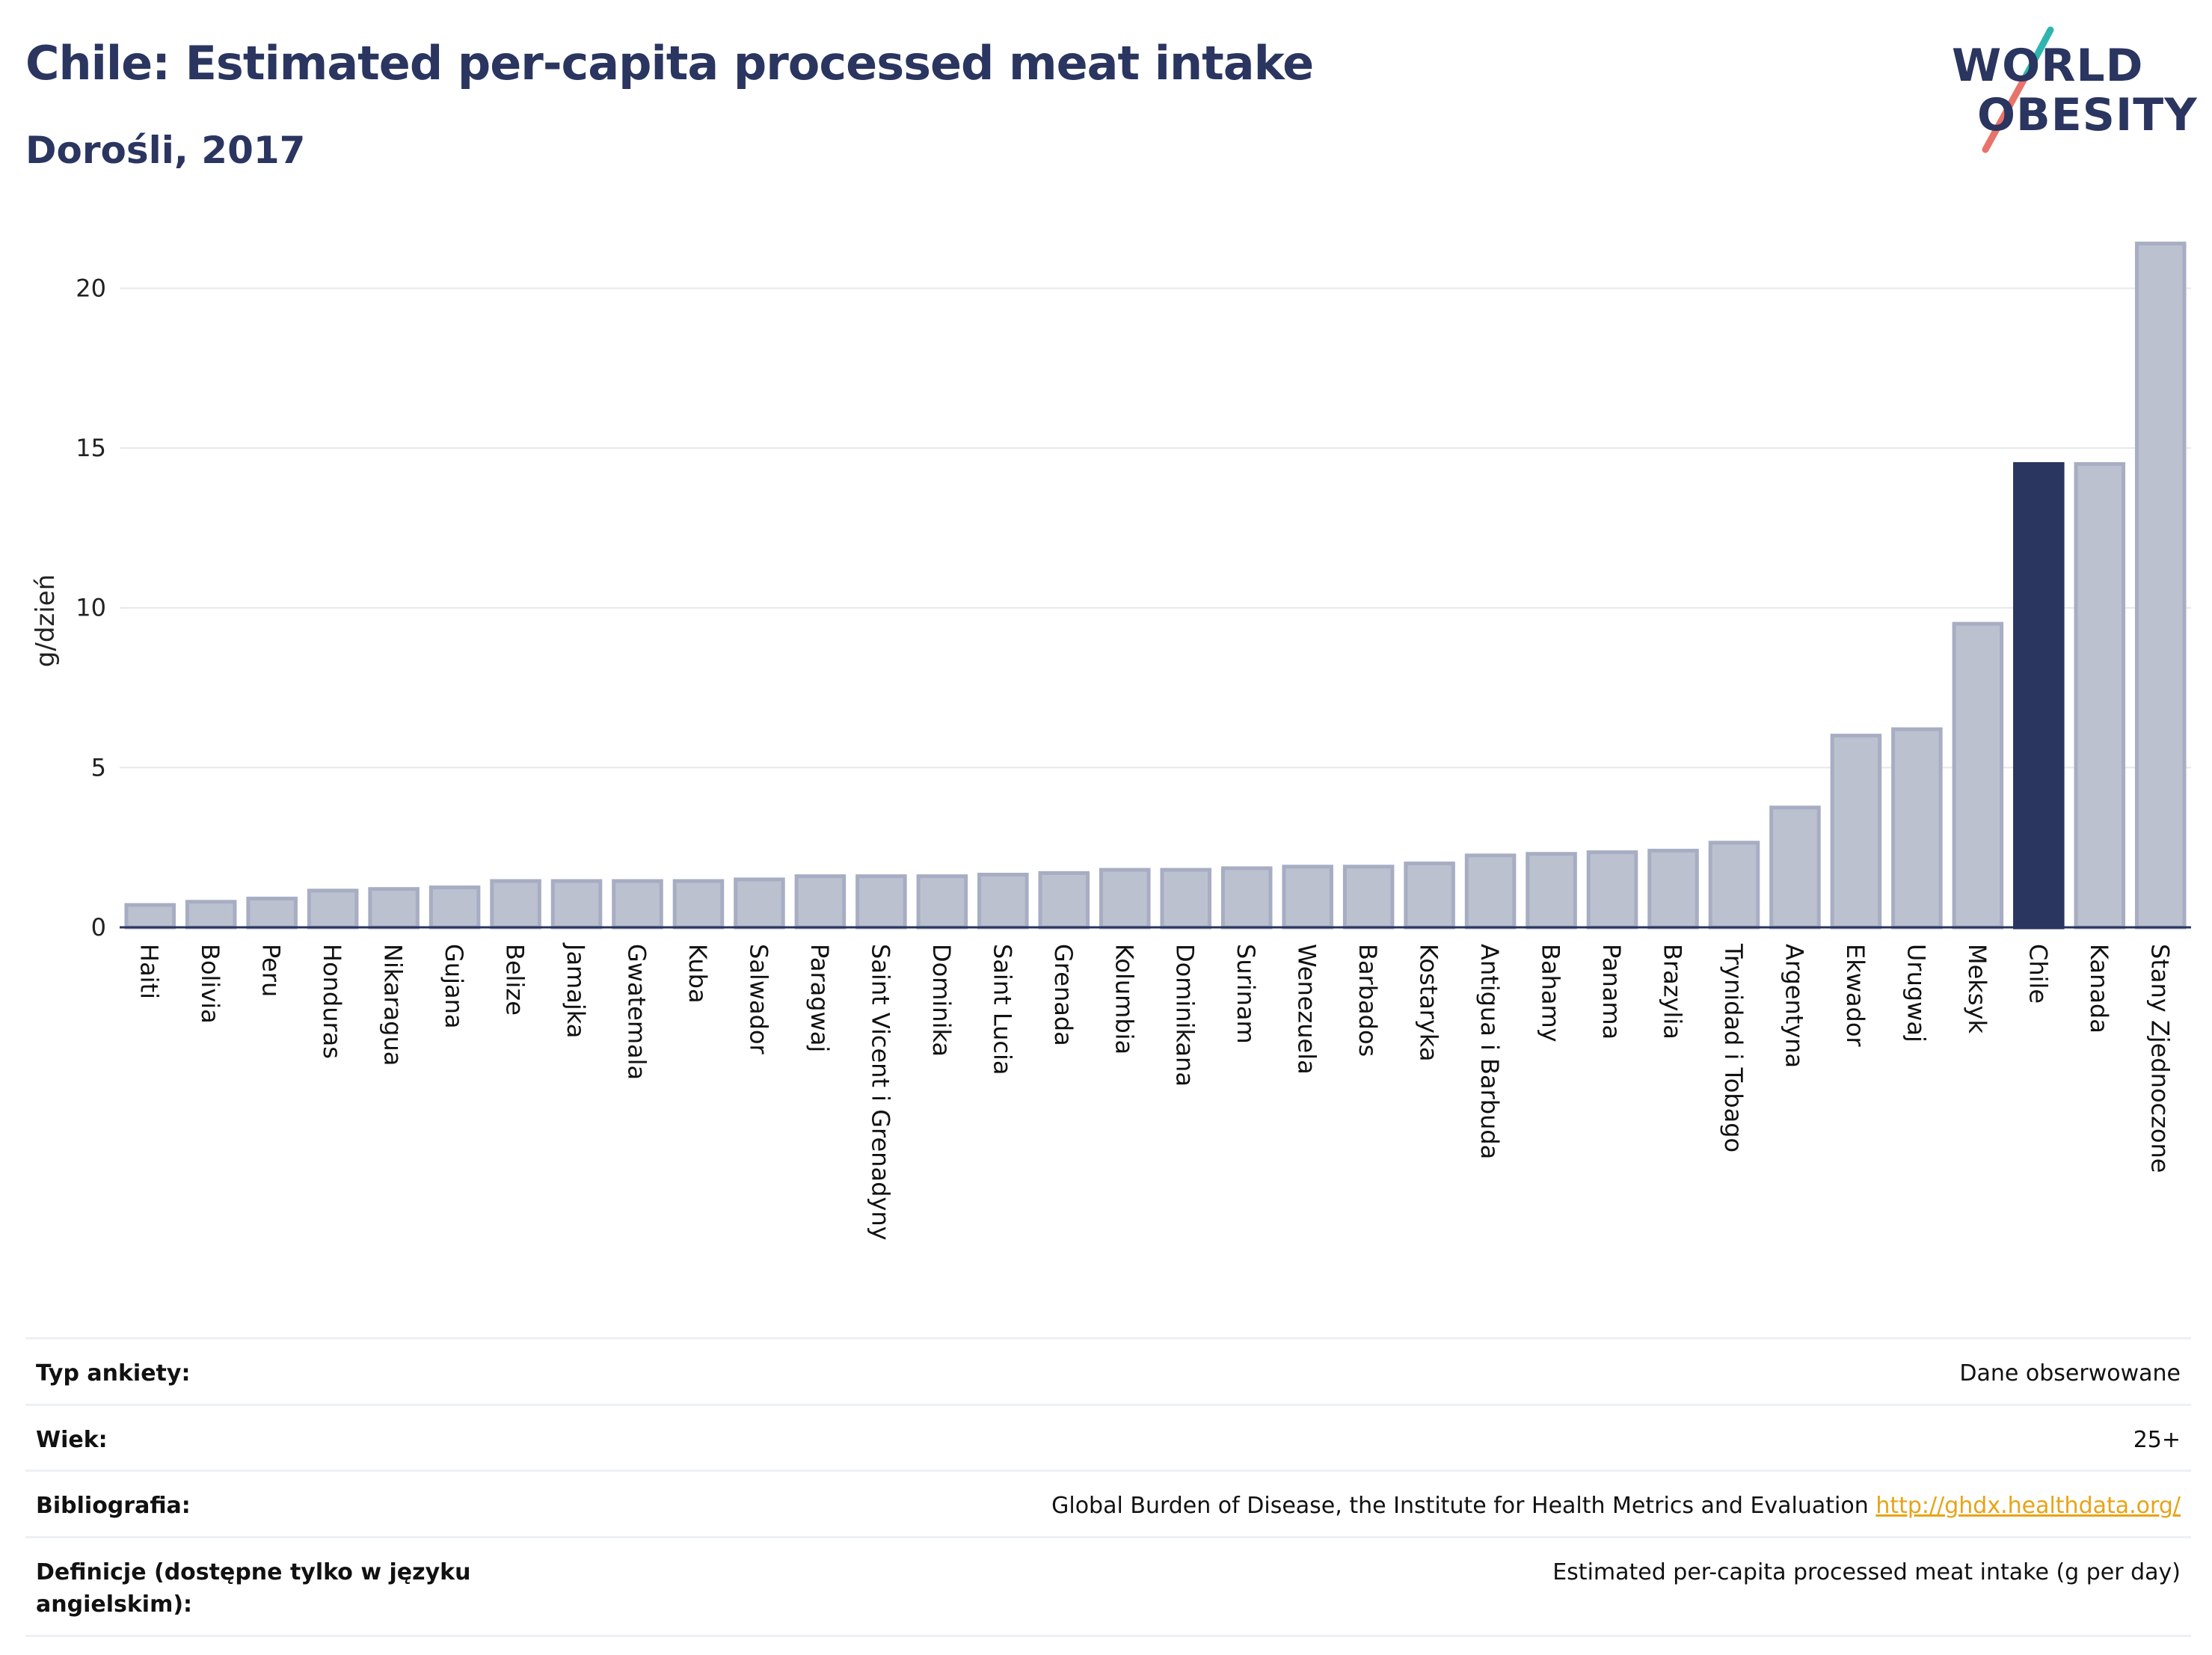  Describe the element at coordinates (2028, 1506) in the screenshot. I see `source-link: http://ghdx.healthdata.org/` at that location.